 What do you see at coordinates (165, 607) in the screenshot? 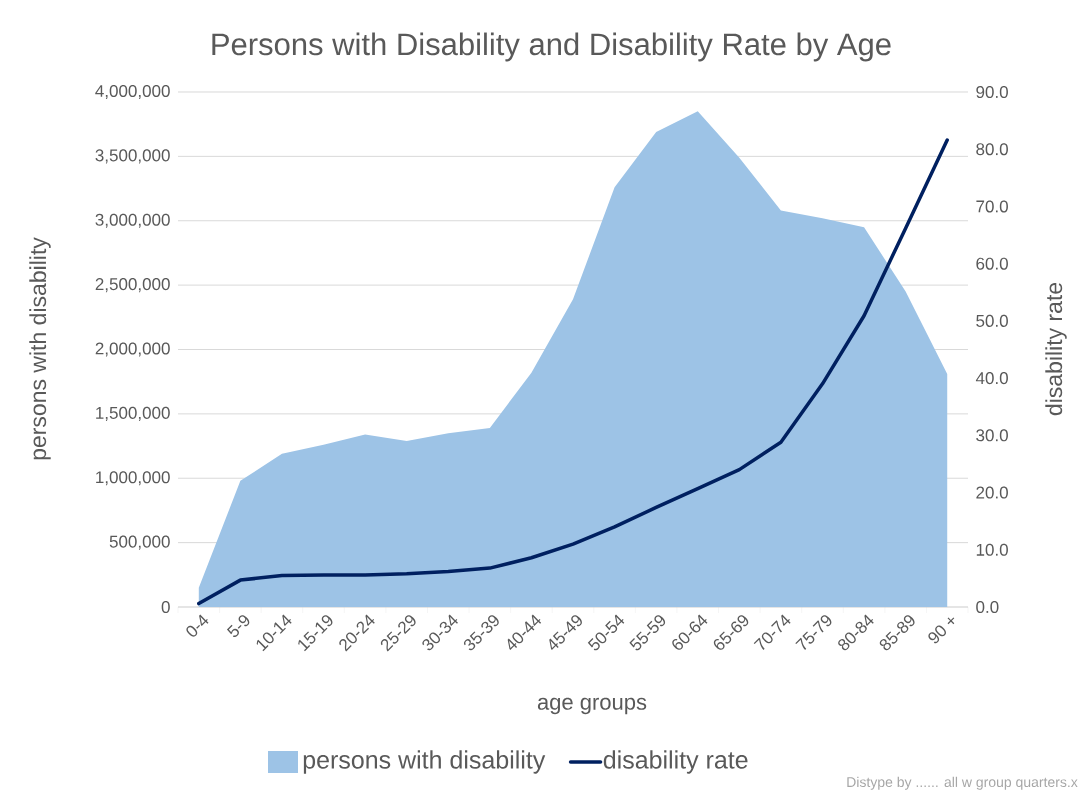
I see `y-tick-label: 0` at bounding box center [165, 607].